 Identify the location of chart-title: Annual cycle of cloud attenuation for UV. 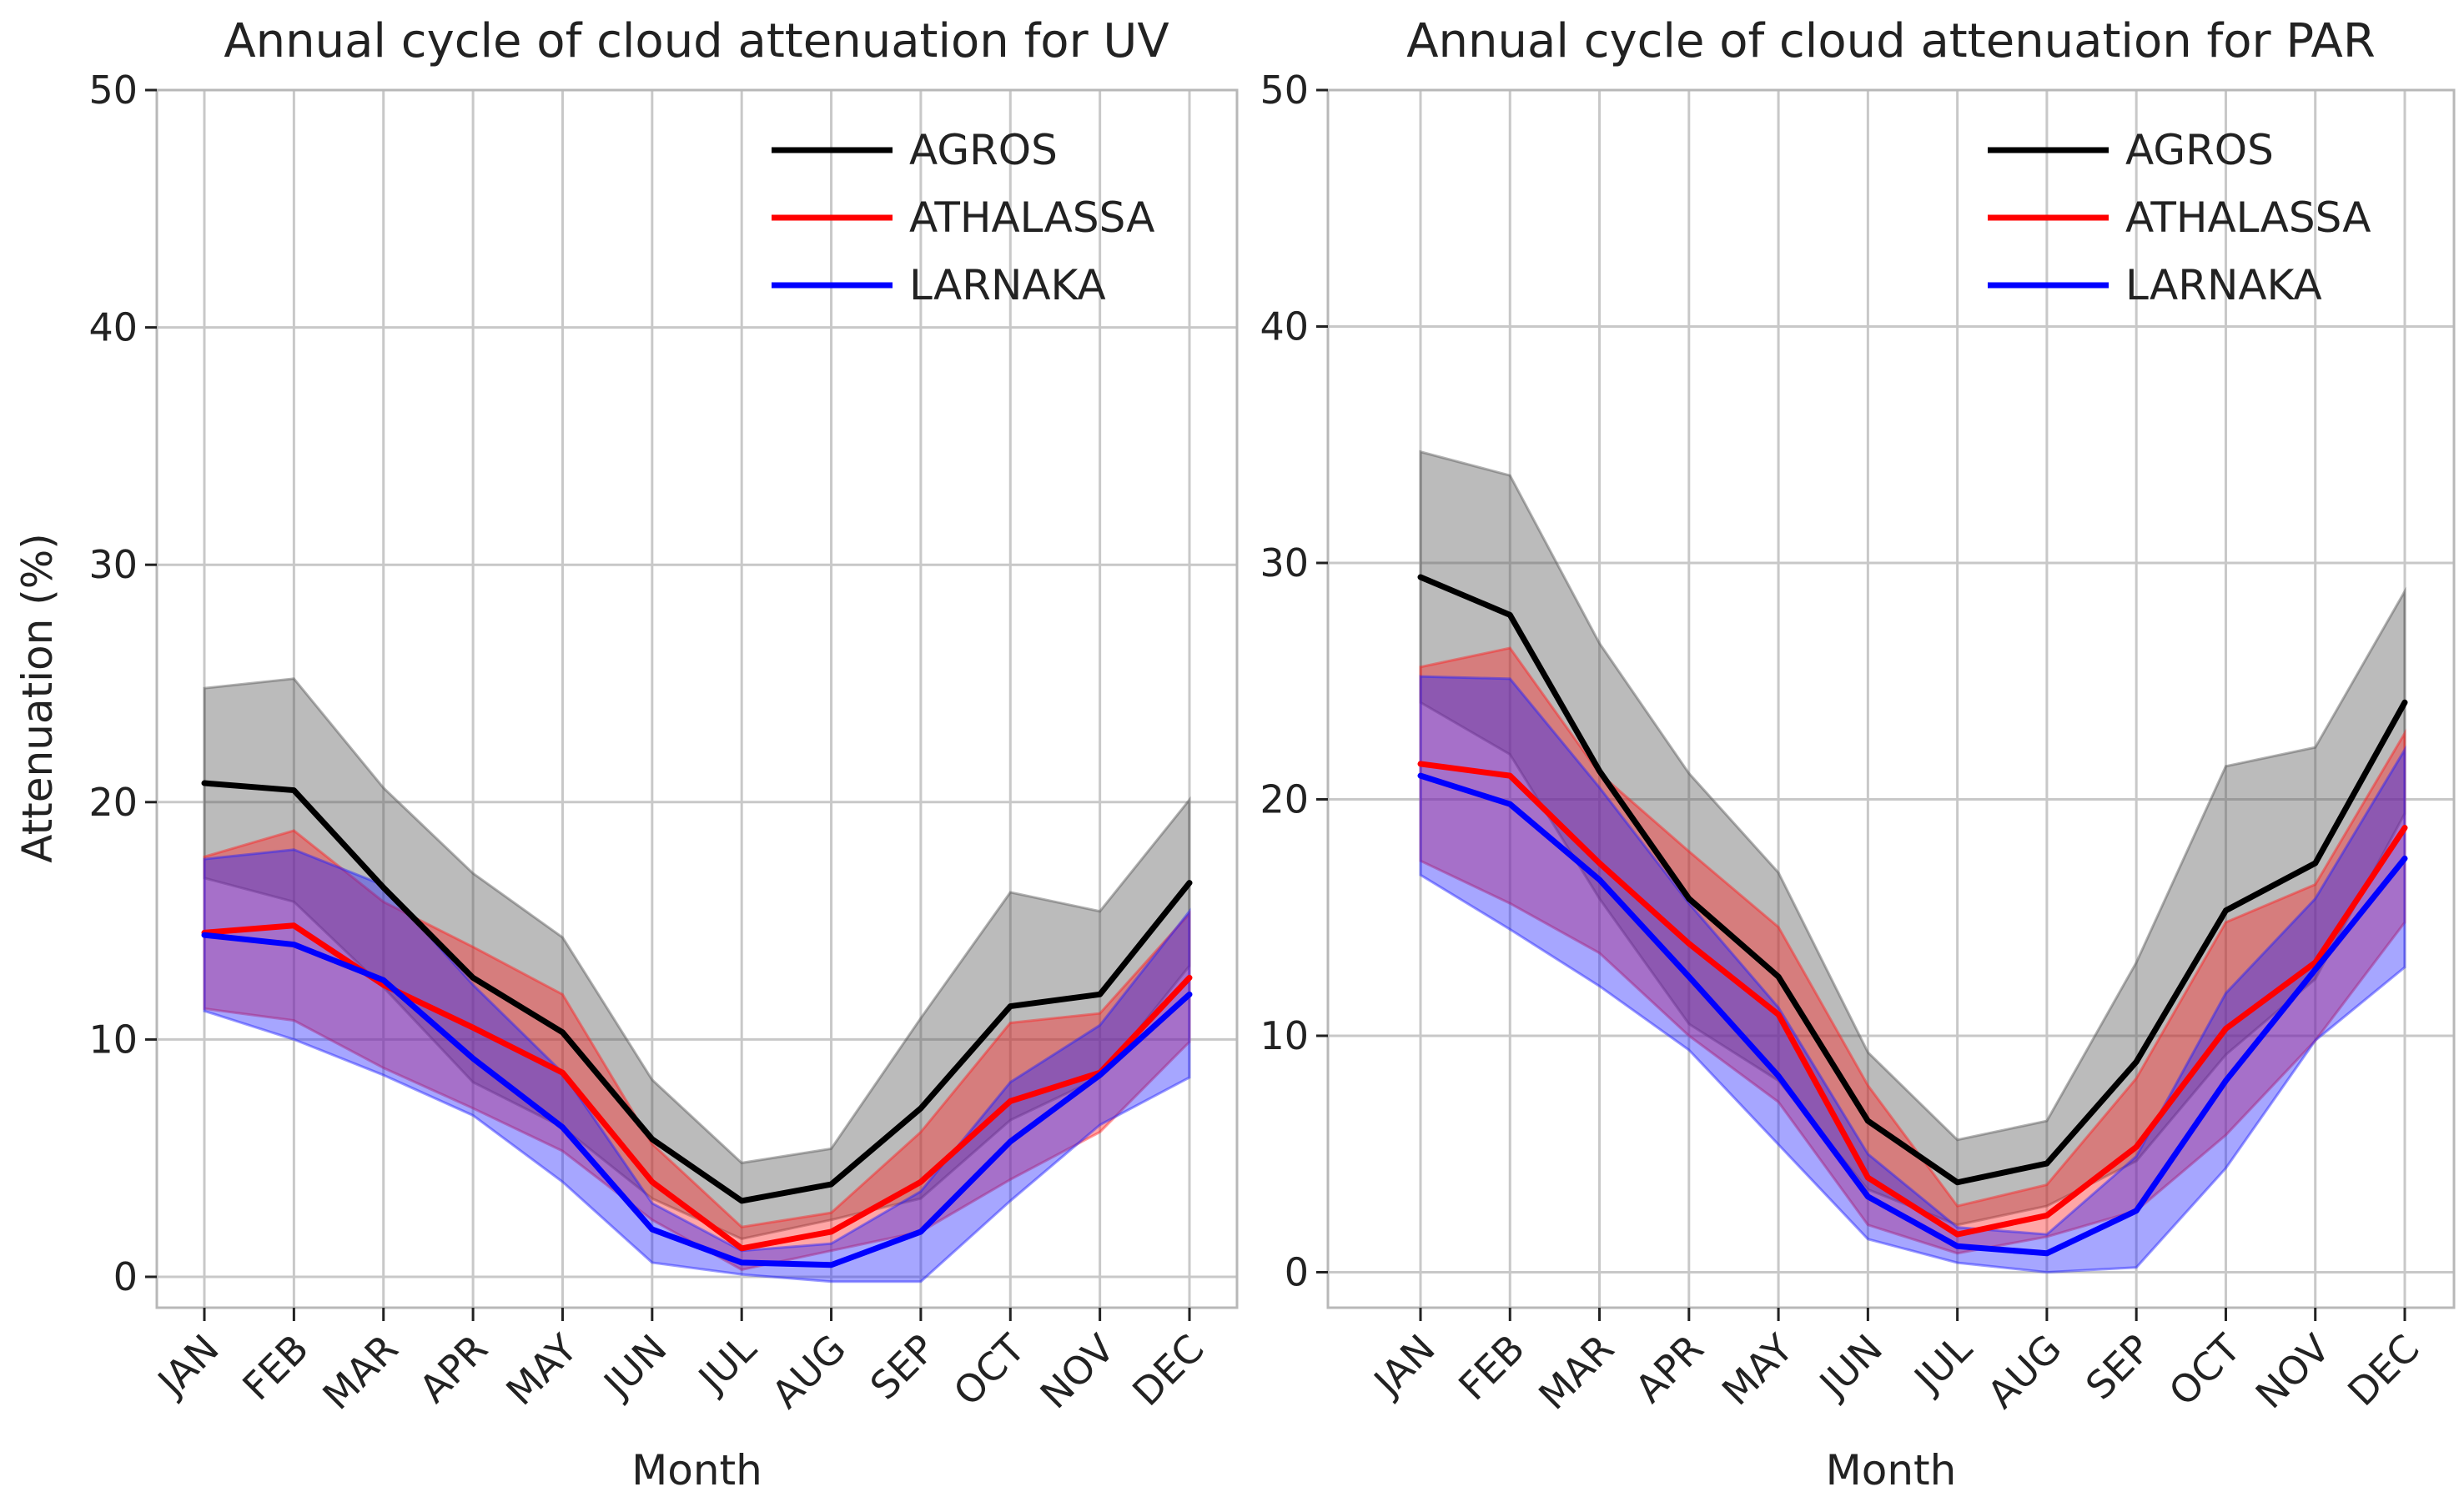
(696, 41).